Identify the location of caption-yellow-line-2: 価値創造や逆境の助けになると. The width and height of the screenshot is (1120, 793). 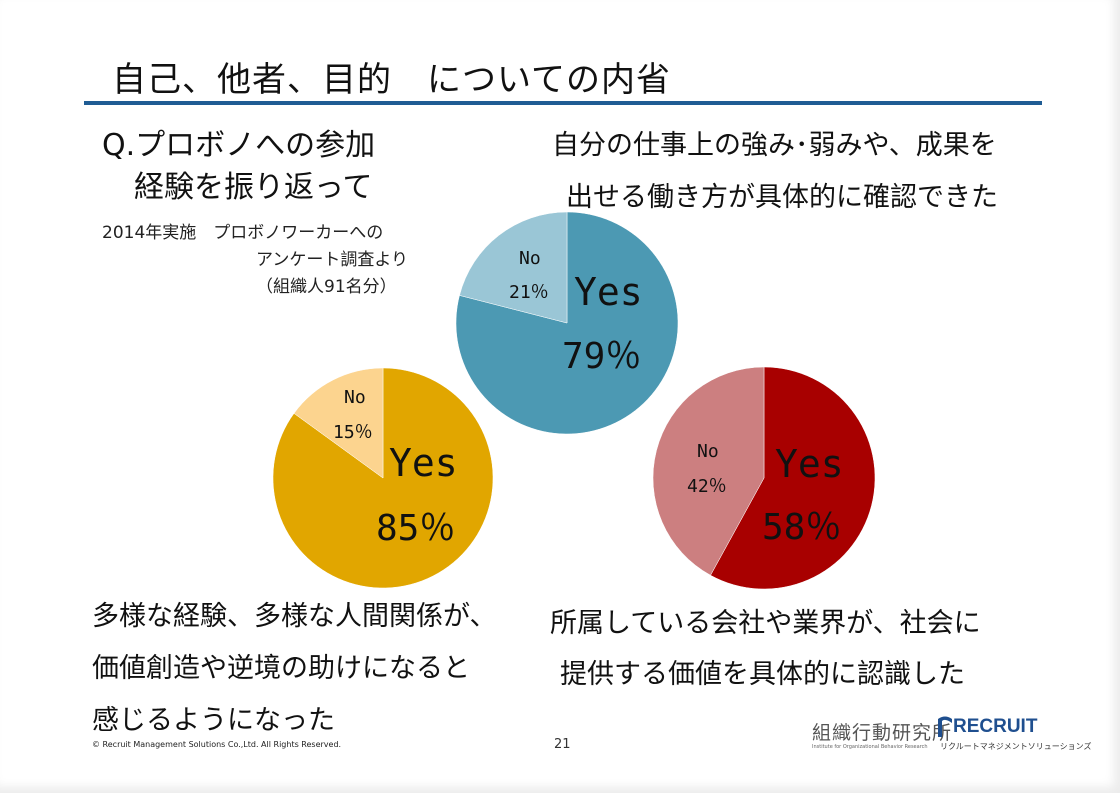
(281, 668).